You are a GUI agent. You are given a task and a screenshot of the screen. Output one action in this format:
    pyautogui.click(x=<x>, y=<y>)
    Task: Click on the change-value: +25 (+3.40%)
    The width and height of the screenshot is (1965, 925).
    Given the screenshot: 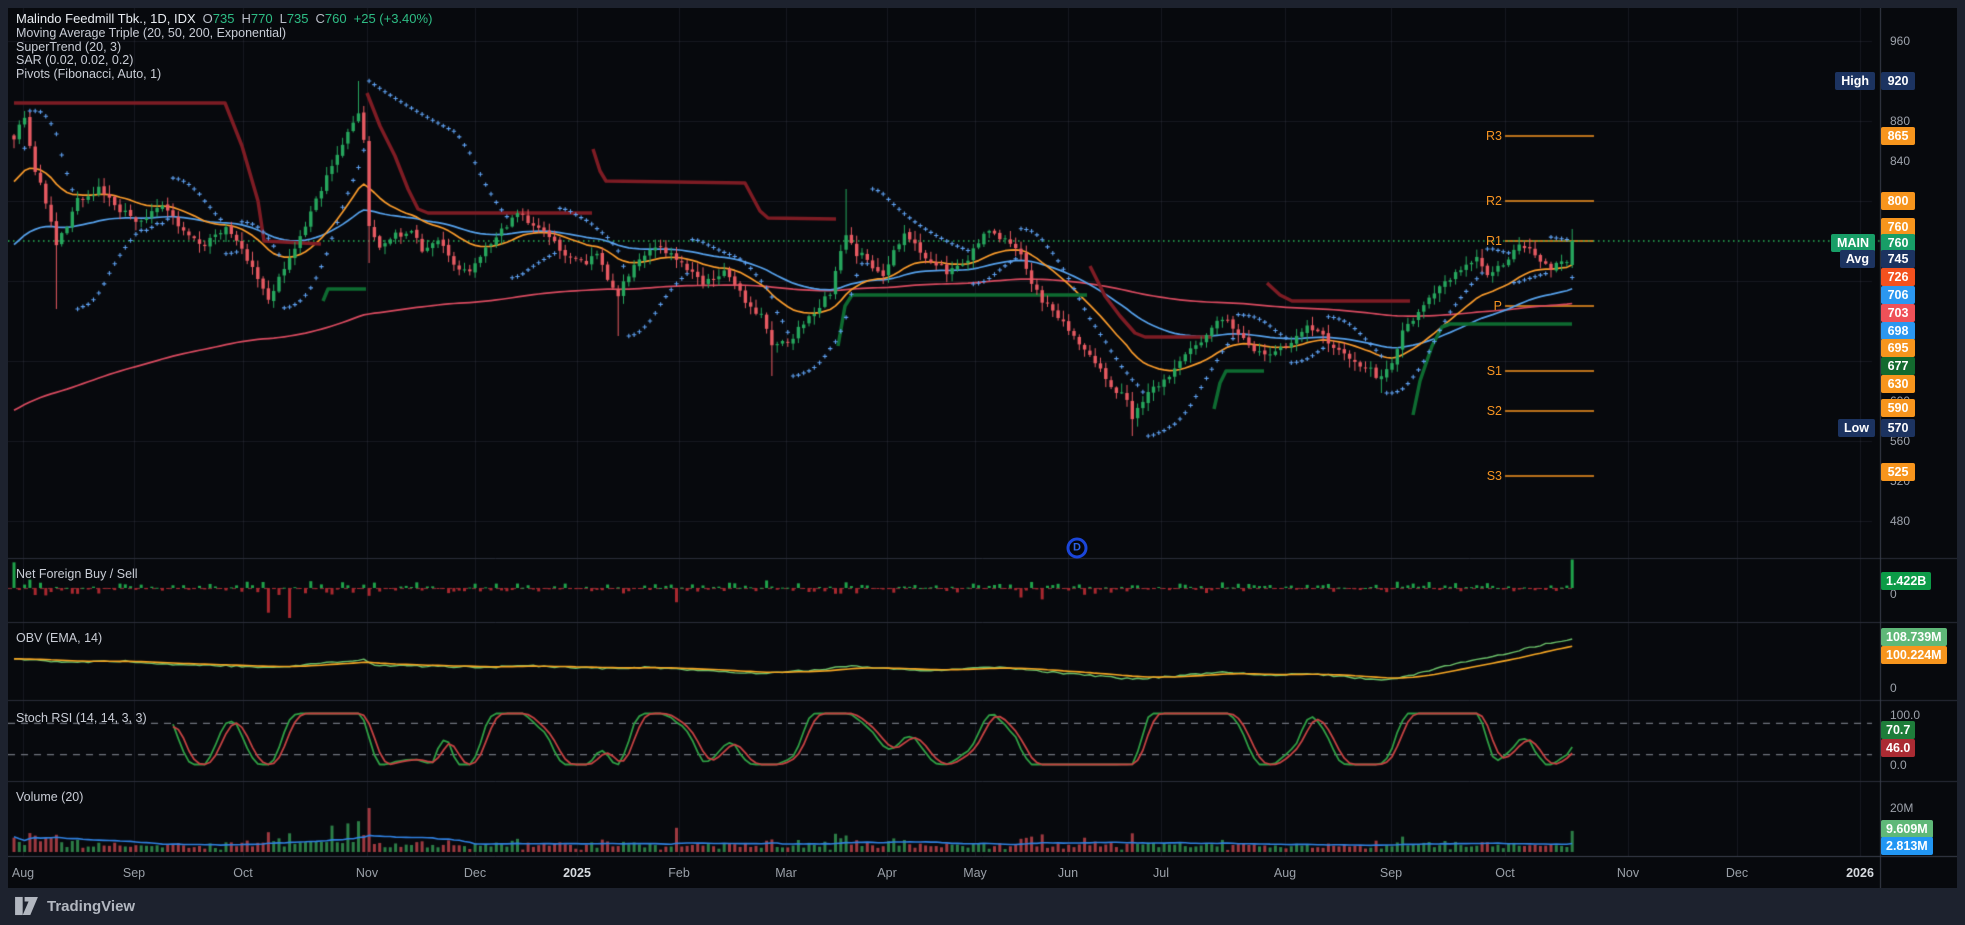 What is the action you would take?
    pyautogui.click(x=393, y=18)
    